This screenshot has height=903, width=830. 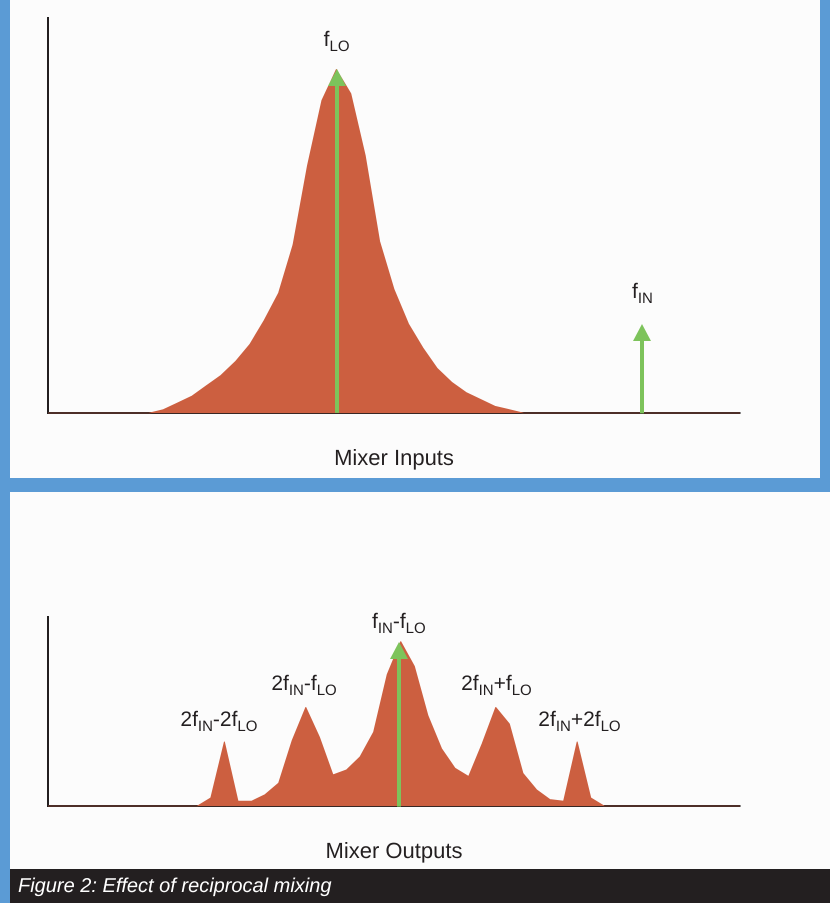 What do you see at coordinates (219, 722) in the screenshot?
I see `annotation: 2f$_{IN}$-2f$_{LO}$` at bounding box center [219, 722].